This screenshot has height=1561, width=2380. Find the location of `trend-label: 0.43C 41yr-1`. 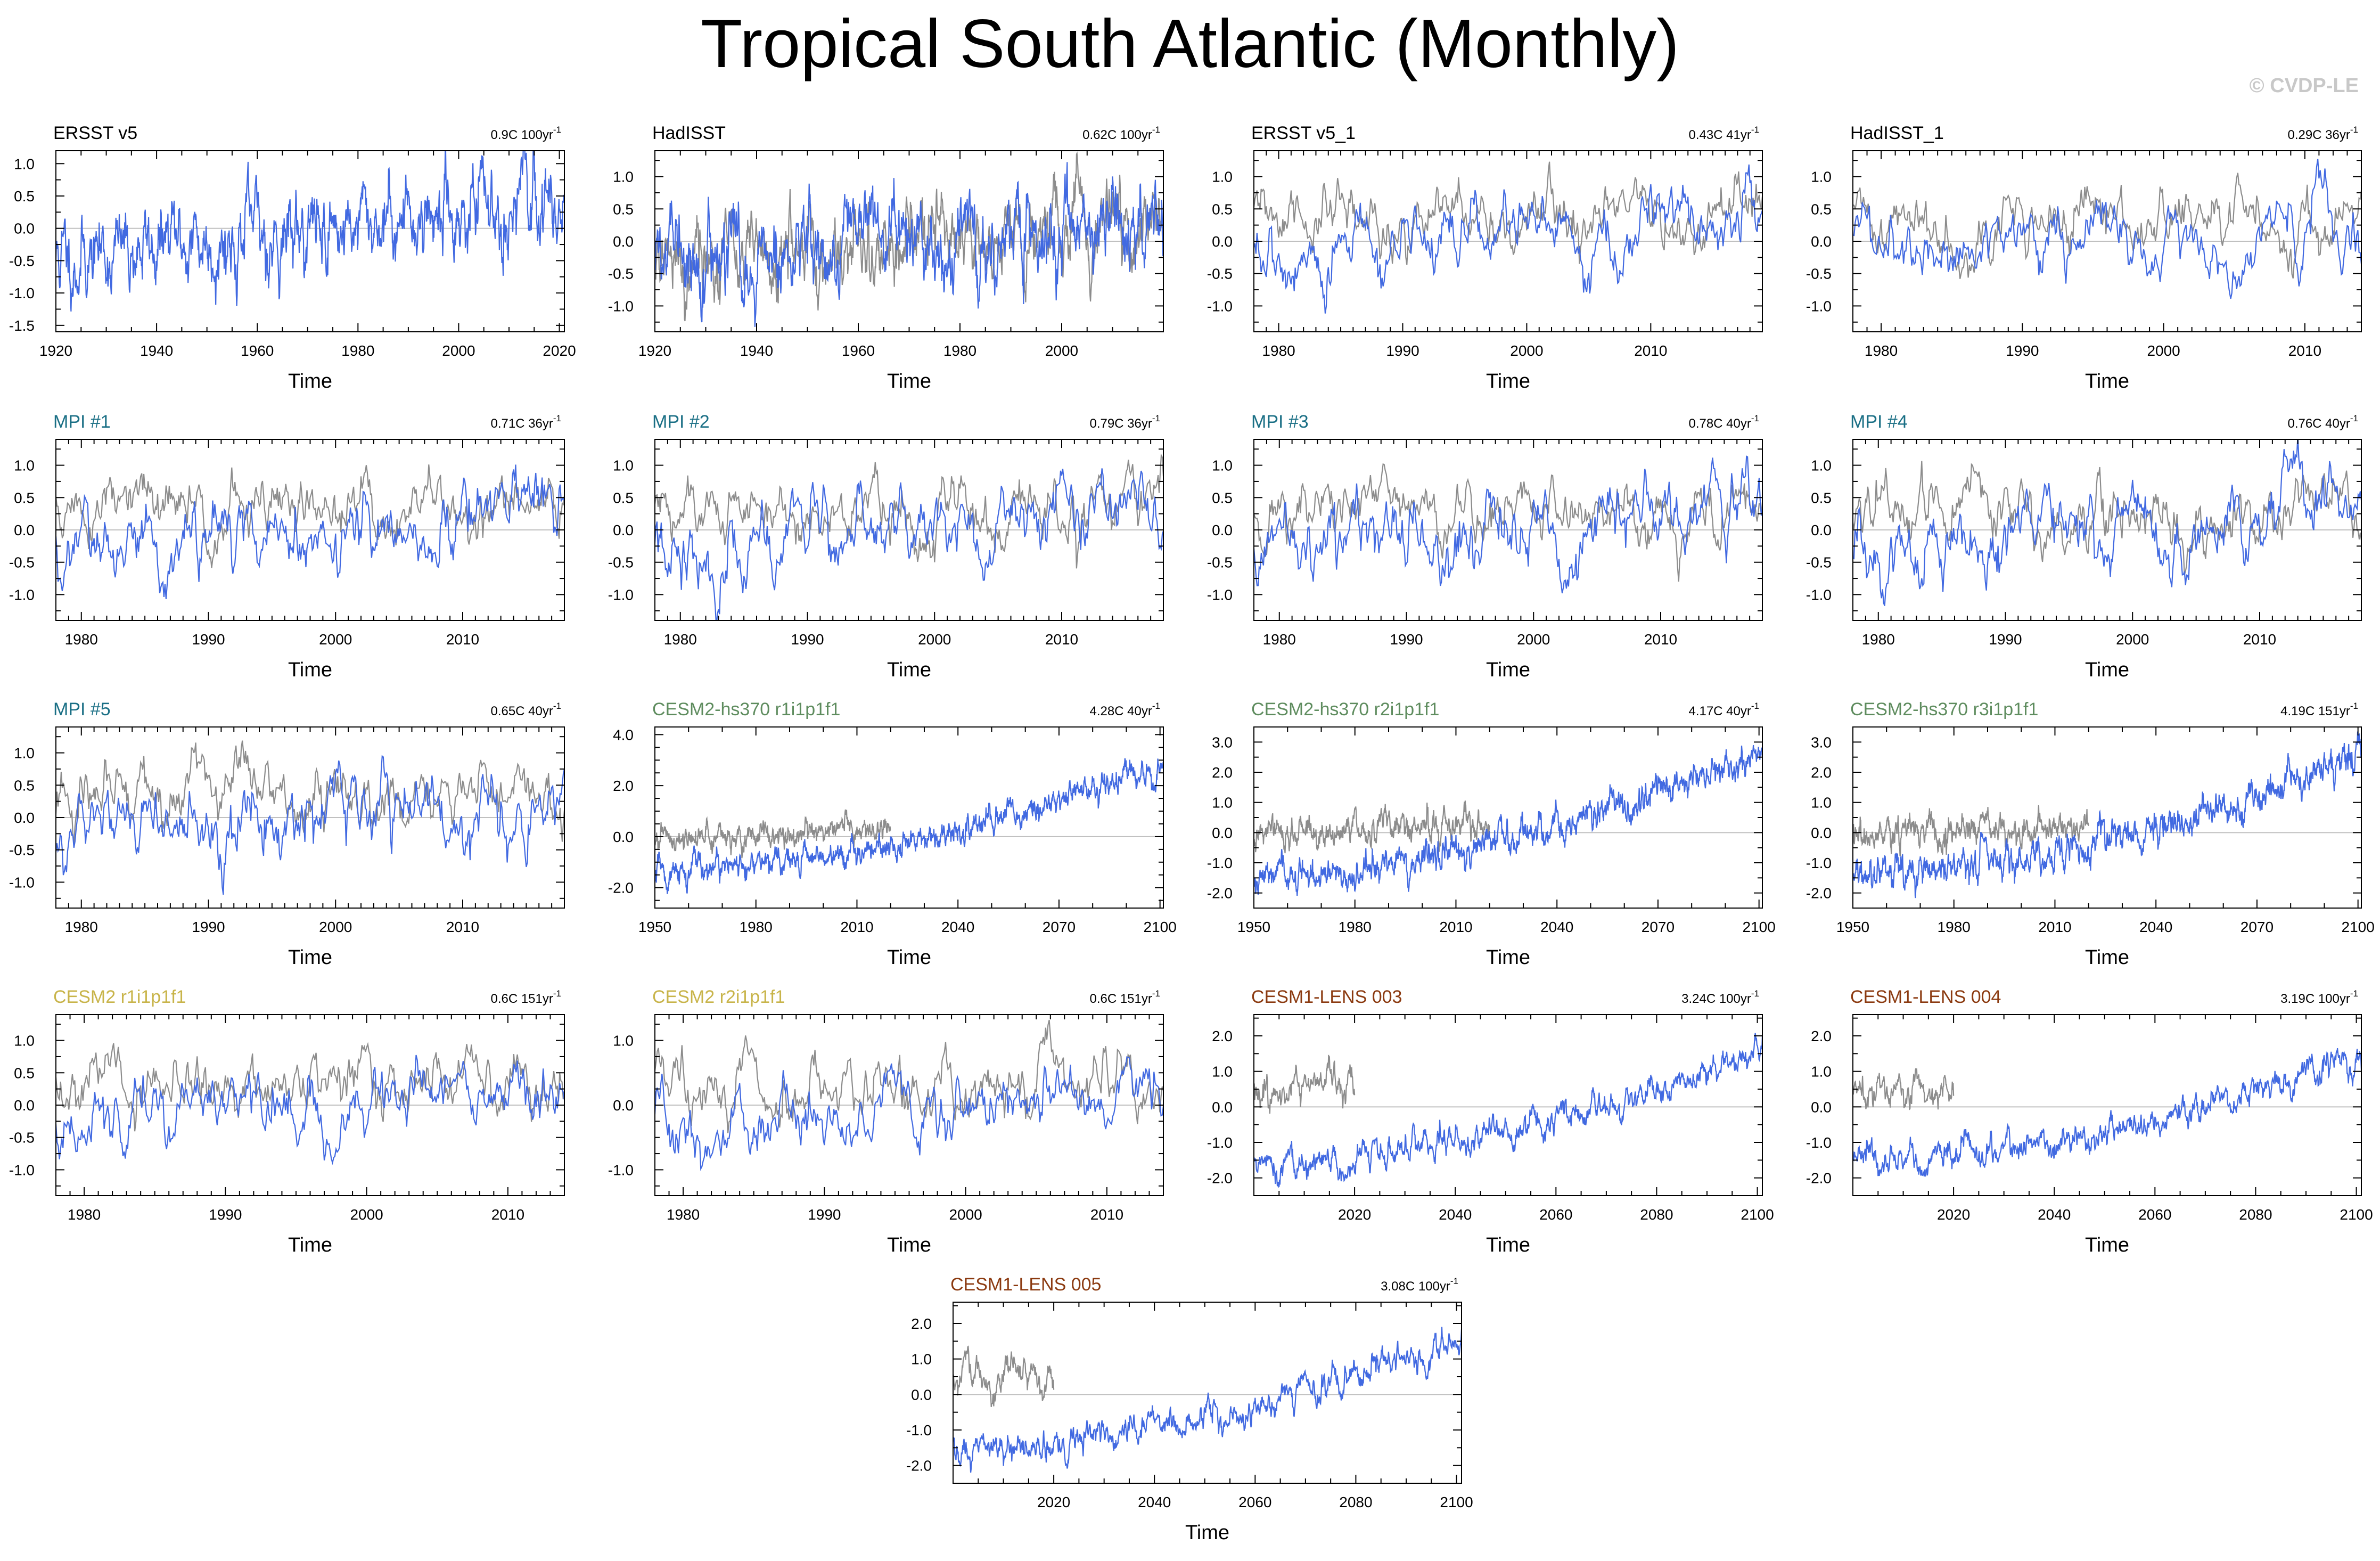

trend-label: 0.43C 41yr-1 is located at coordinates (1724, 133).